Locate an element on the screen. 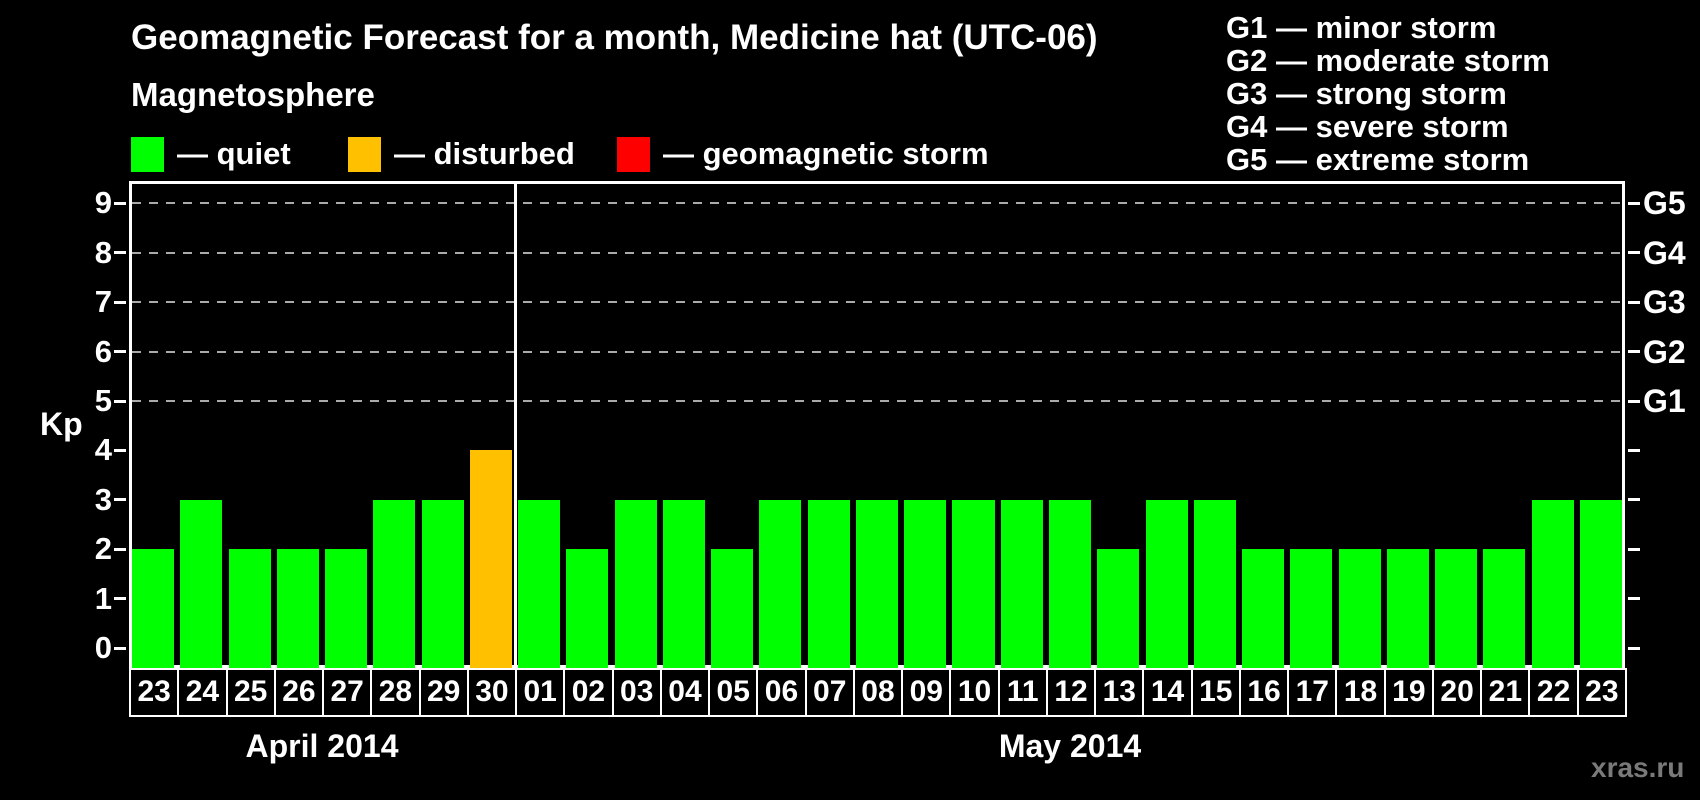  y-tick-label: 3 is located at coordinates (103, 499).